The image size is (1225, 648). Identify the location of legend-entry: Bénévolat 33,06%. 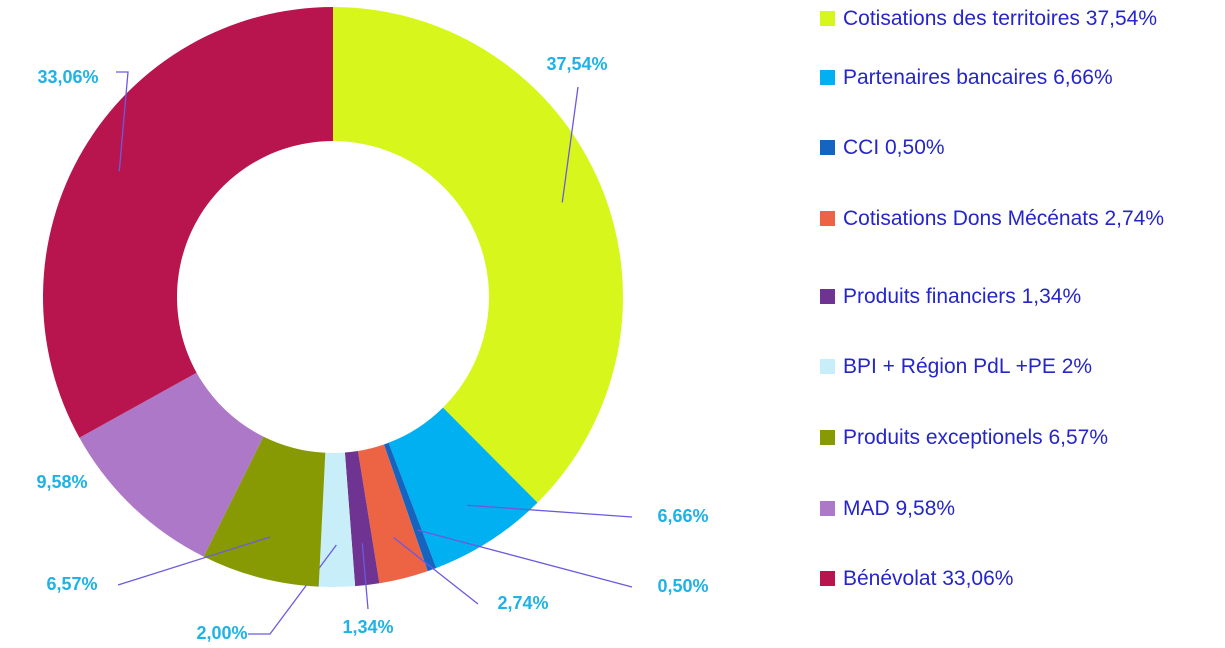
(1007, 578).